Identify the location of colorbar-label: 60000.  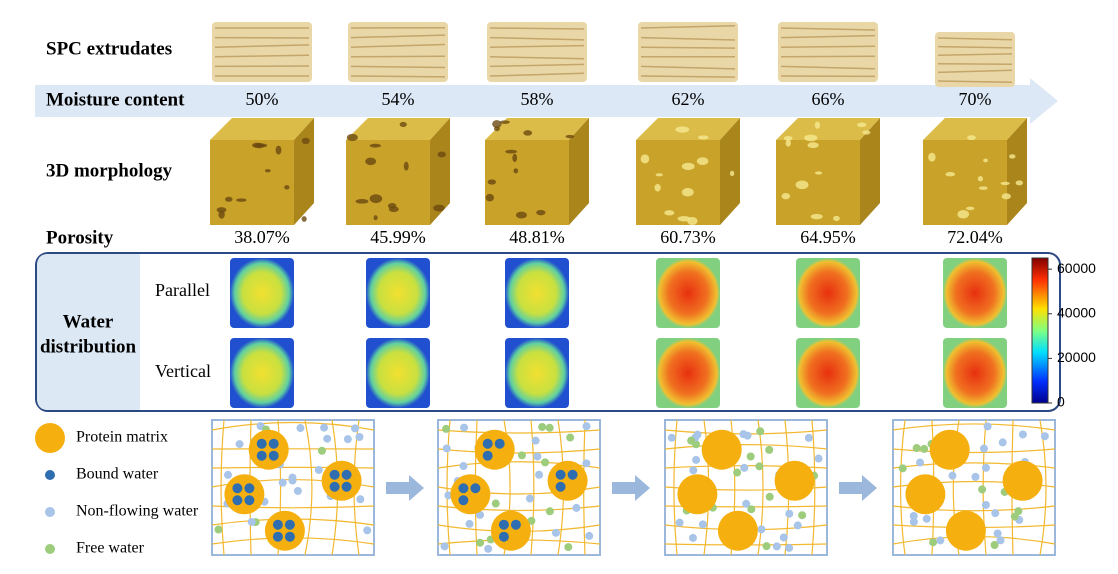
(1076, 268).